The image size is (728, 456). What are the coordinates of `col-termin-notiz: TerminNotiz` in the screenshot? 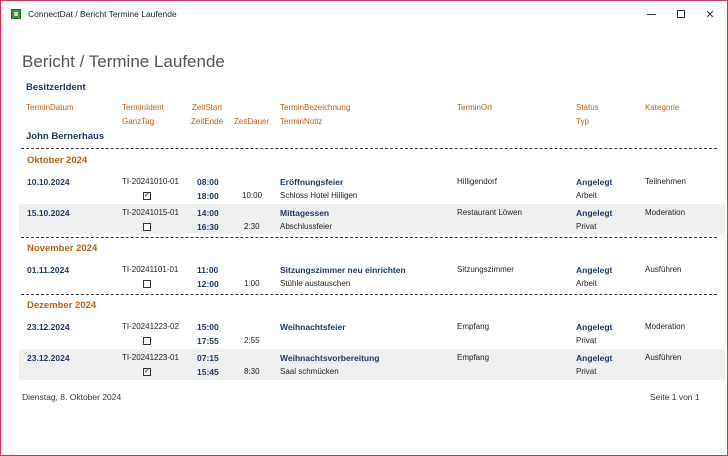 It's located at (301, 121).